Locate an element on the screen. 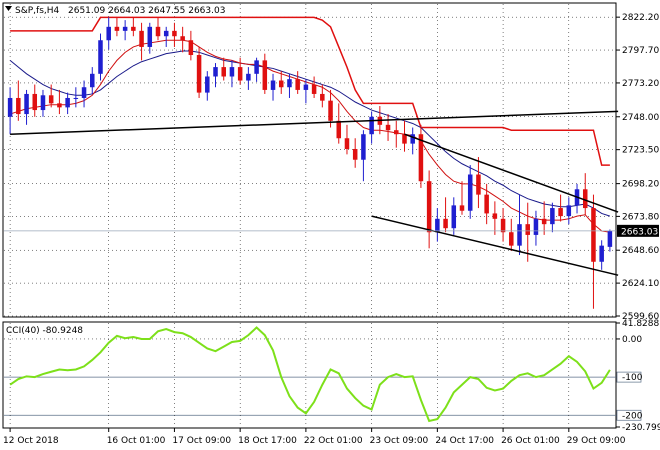  price-tick-label: 2599.60 is located at coordinates (640, 317).